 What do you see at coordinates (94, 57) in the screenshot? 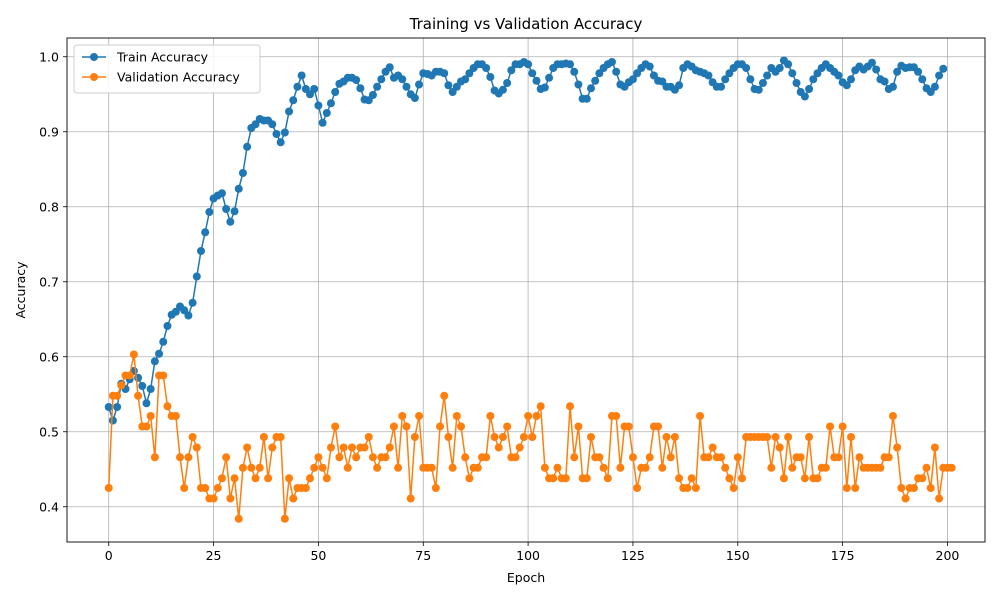
I see `legend-marker-train` at bounding box center [94, 57].